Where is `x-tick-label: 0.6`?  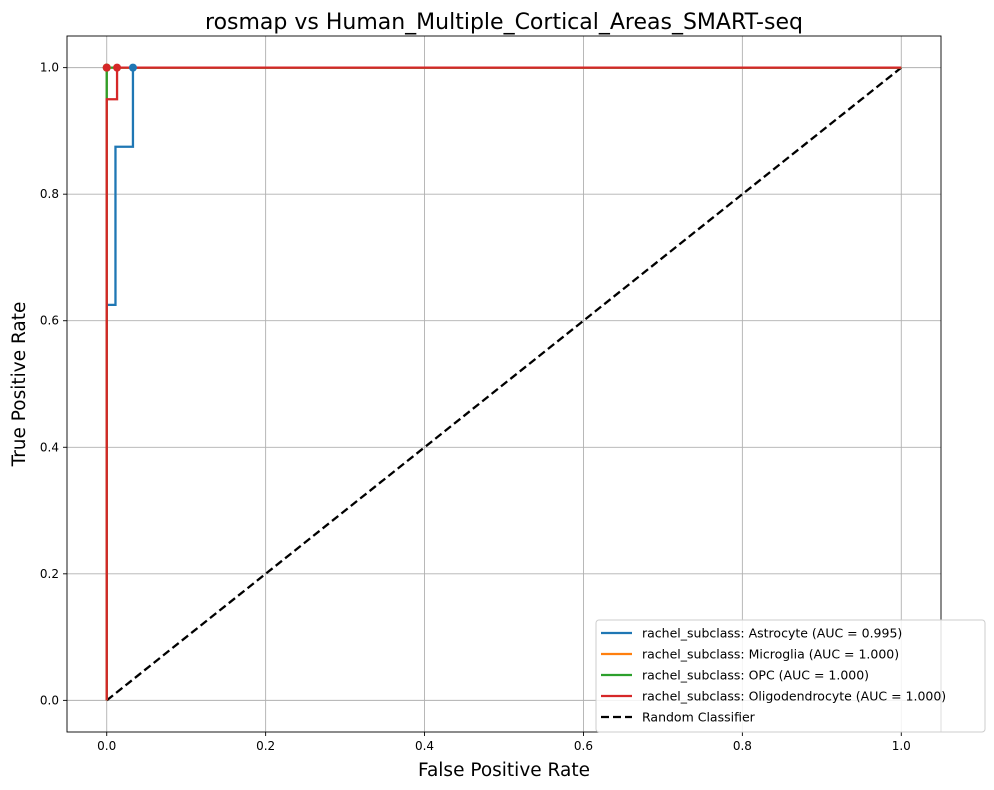
x-tick-label: 0.6 is located at coordinates (583, 746).